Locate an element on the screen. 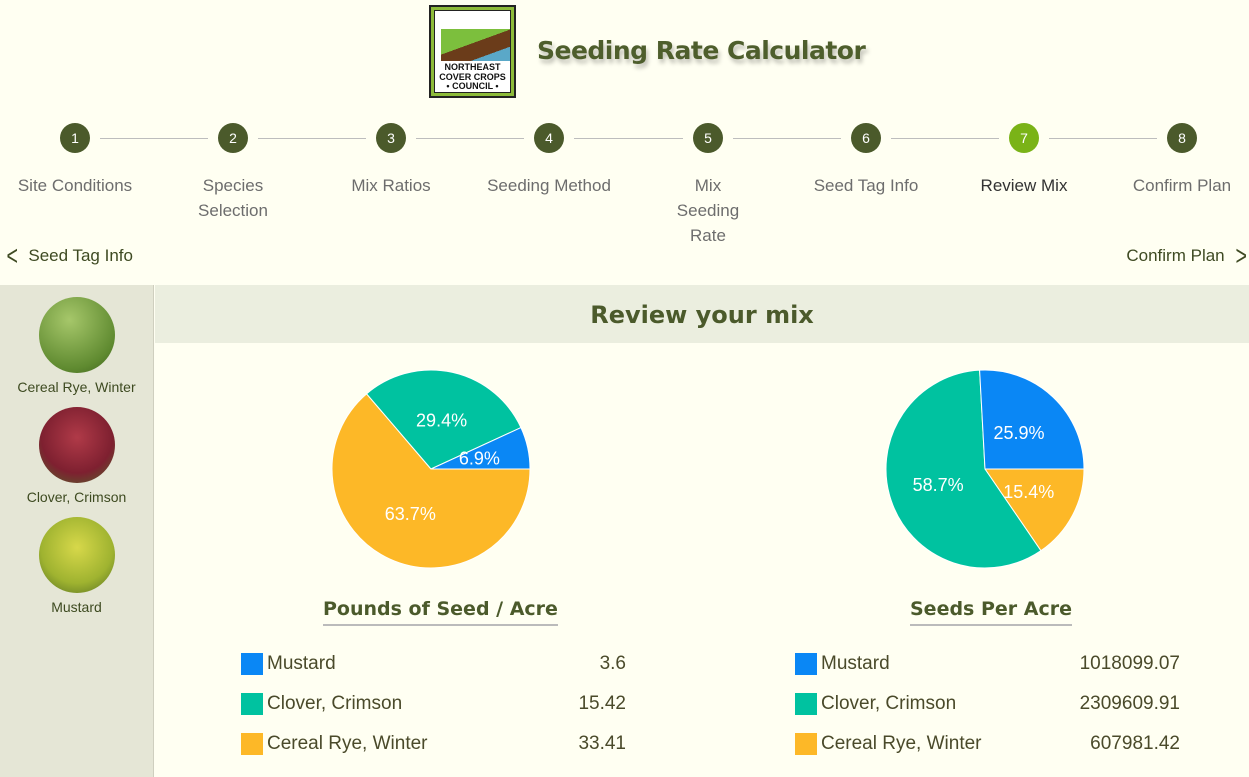 This screenshot has height=777, width=1249. logo-text-line: NORTHEAST is located at coordinates (472, 67).